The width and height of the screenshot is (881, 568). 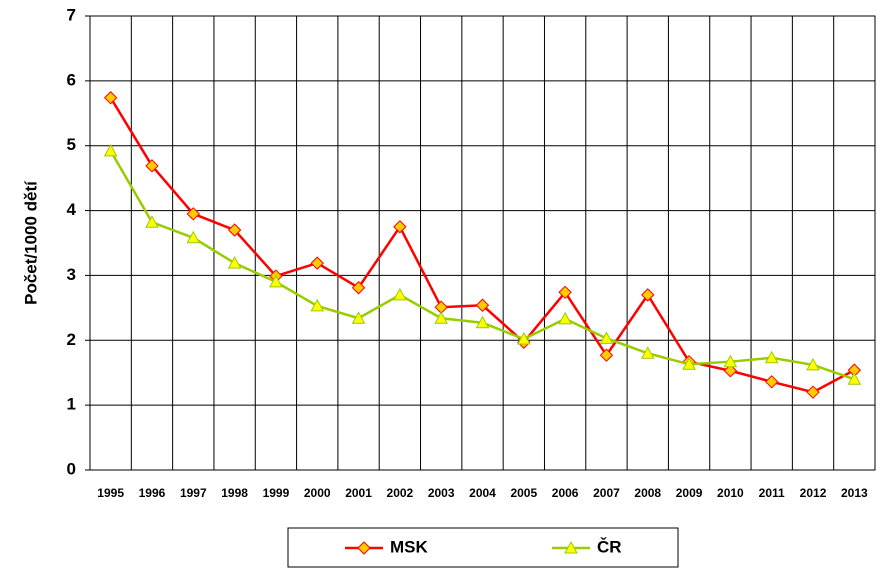 What do you see at coordinates (110, 493) in the screenshot?
I see `x-tick-label: 1995` at bounding box center [110, 493].